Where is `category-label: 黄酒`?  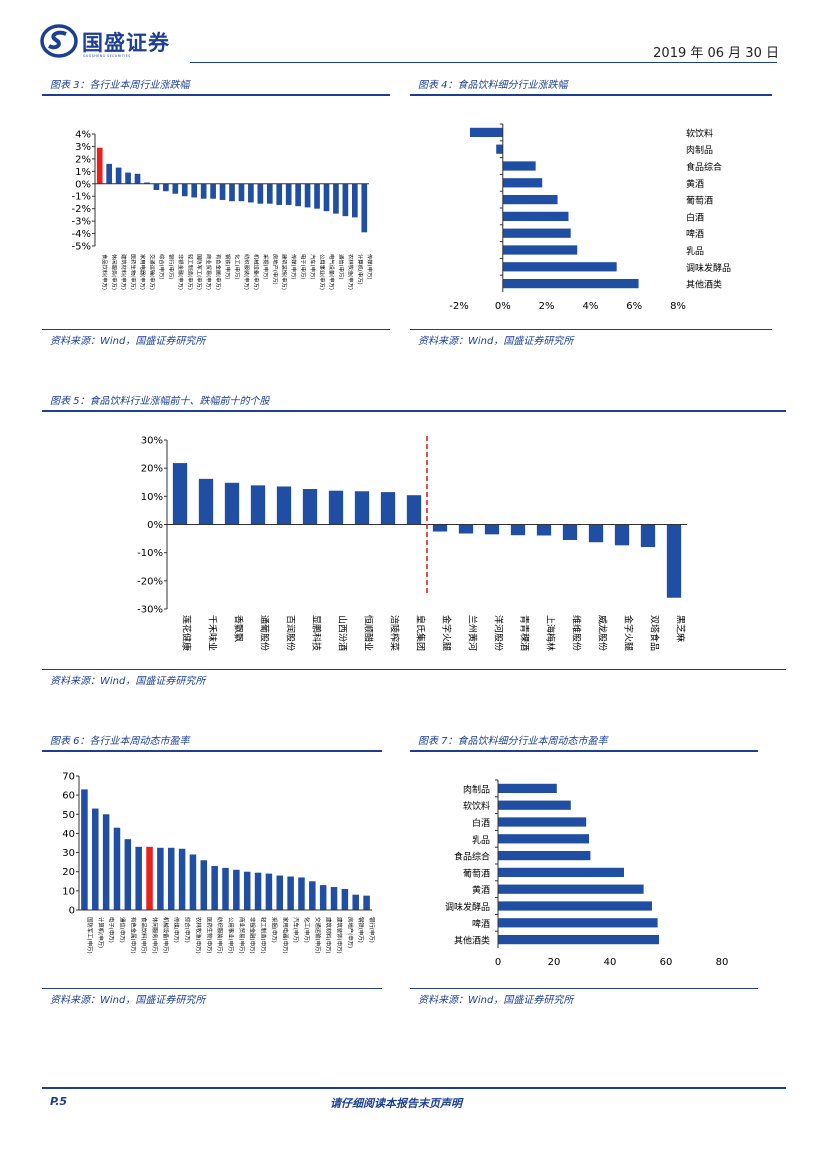 category-label: 黄酒 is located at coordinates (695, 184).